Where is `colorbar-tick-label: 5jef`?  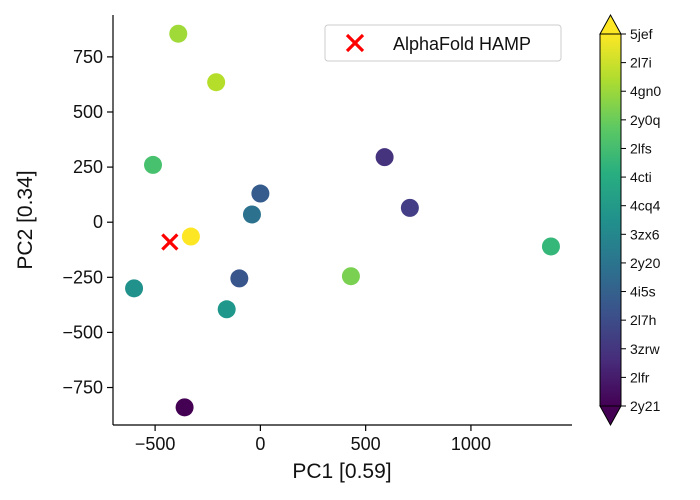 colorbar-tick-label: 5jef is located at coordinates (641, 34).